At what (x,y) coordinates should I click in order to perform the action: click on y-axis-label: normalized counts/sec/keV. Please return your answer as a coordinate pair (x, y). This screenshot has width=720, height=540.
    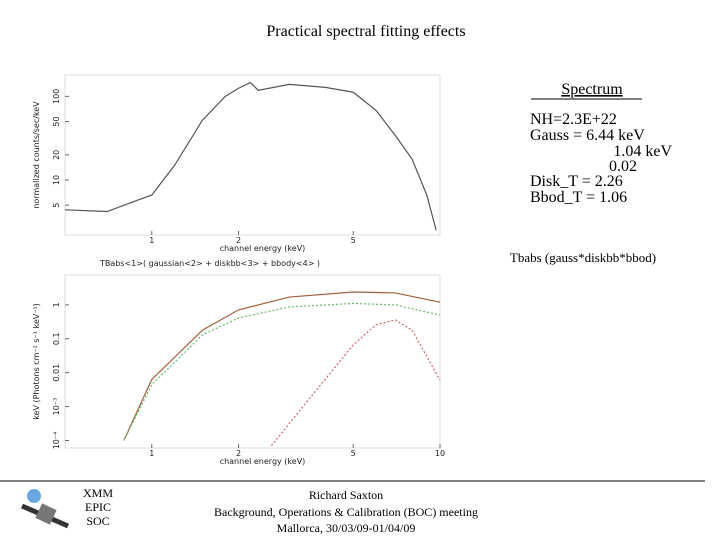
    Looking at the image, I should click on (36, 155).